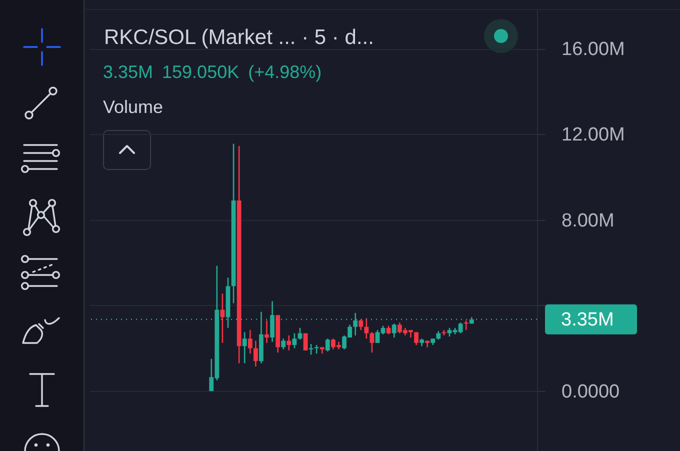  What do you see at coordinates (587, 319) in the screenshot?
I see `ref-line-label: 3.35M` at bounding box center [587, 319].